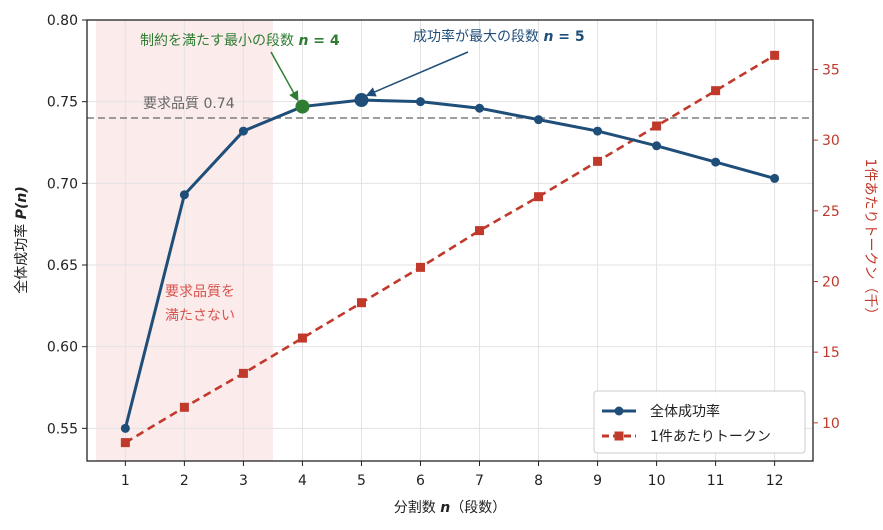 Image resolution: width=883 pixels, height=530 pixels. What do you see at coordinates (243, 481) in the screenshot?
I see `x-tick-label: 3` at bounding box center [243, 481].